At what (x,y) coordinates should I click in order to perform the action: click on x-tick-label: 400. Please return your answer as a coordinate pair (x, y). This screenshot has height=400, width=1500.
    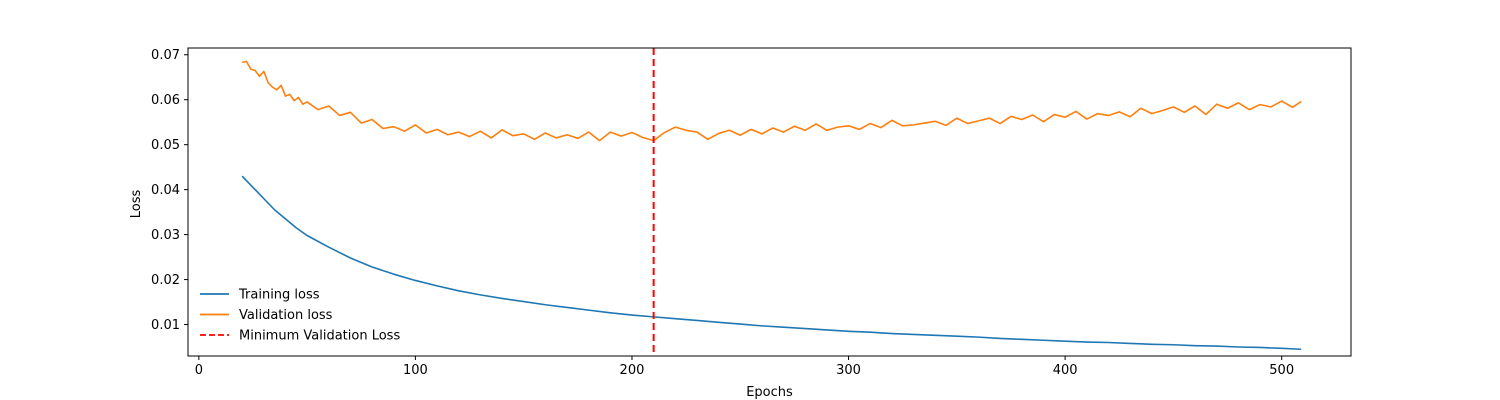
    Looking at the image, I should click on (1065, 370).